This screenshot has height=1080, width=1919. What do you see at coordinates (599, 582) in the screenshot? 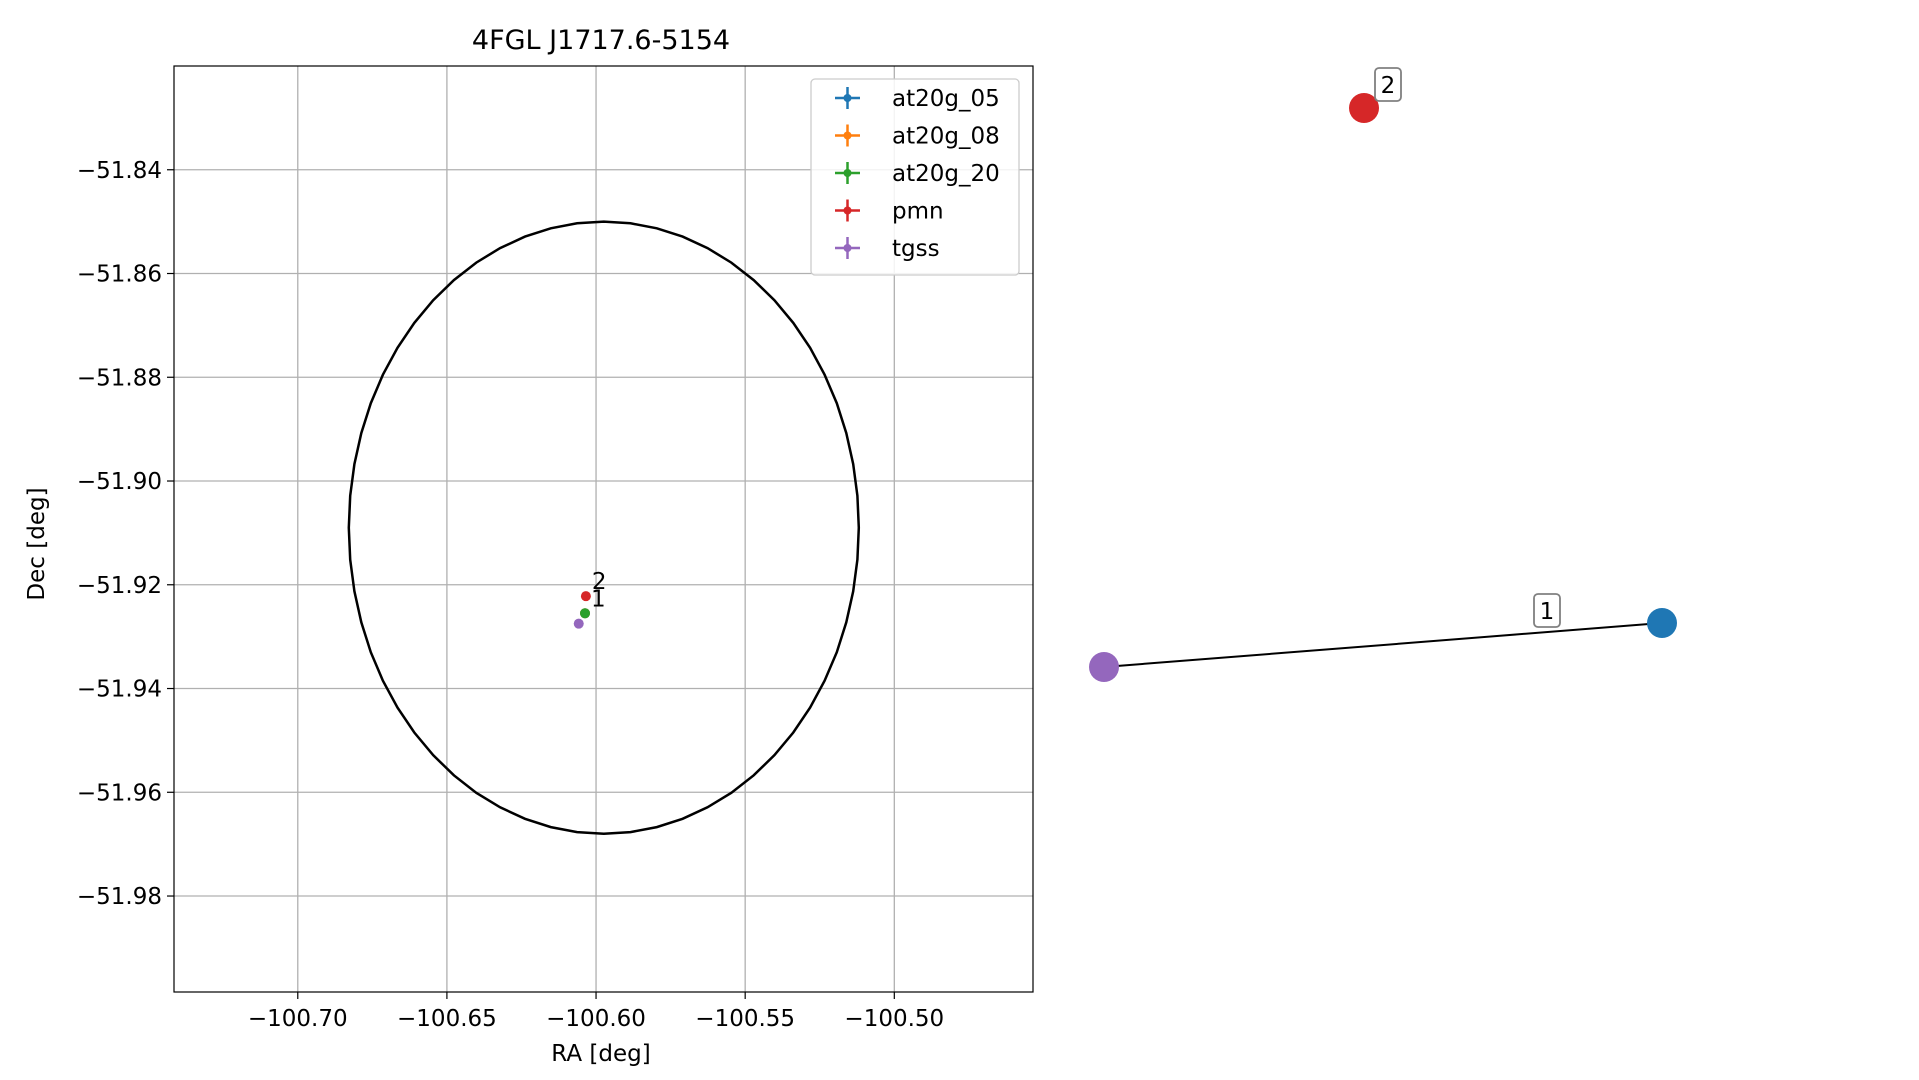
I see `point-annotation: 2` at bounding box center [599, 582].